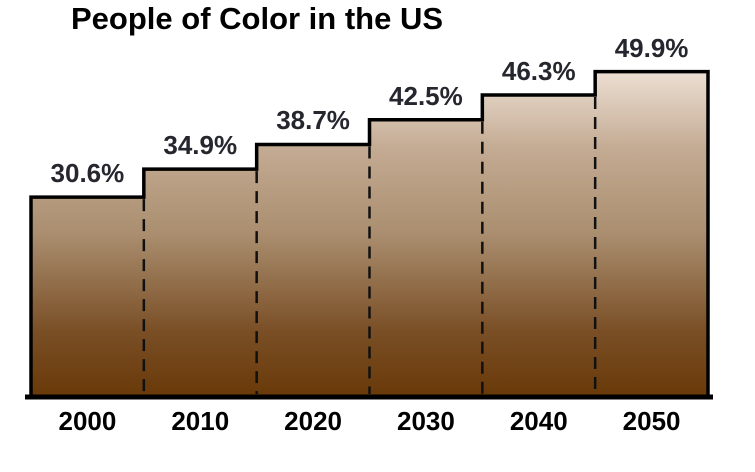  What do you see at coordinates (651, 47) in the screenshot?
I see `value-label: 49.9%` at bounding box center [651, 47].